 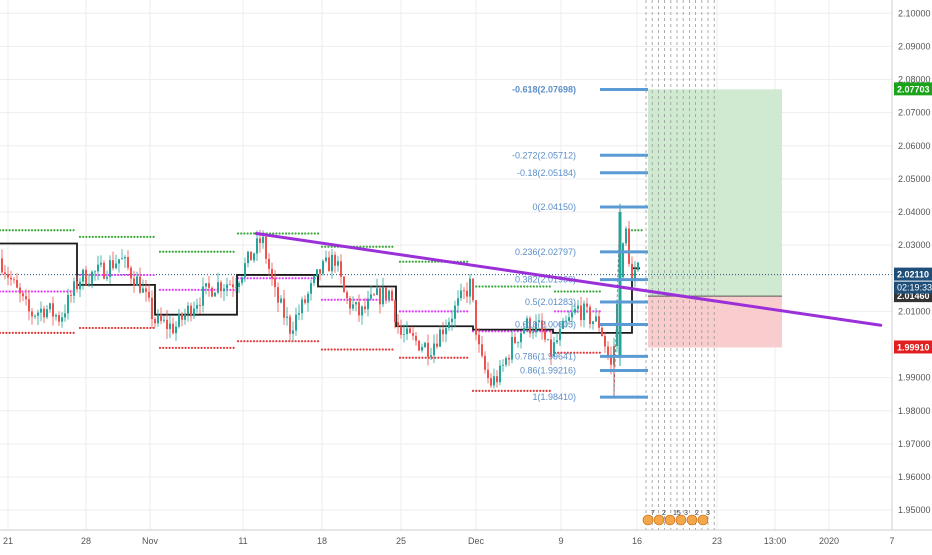 I want to click on fib-level-label: 0(2.04150), so click(x=554, y=207).